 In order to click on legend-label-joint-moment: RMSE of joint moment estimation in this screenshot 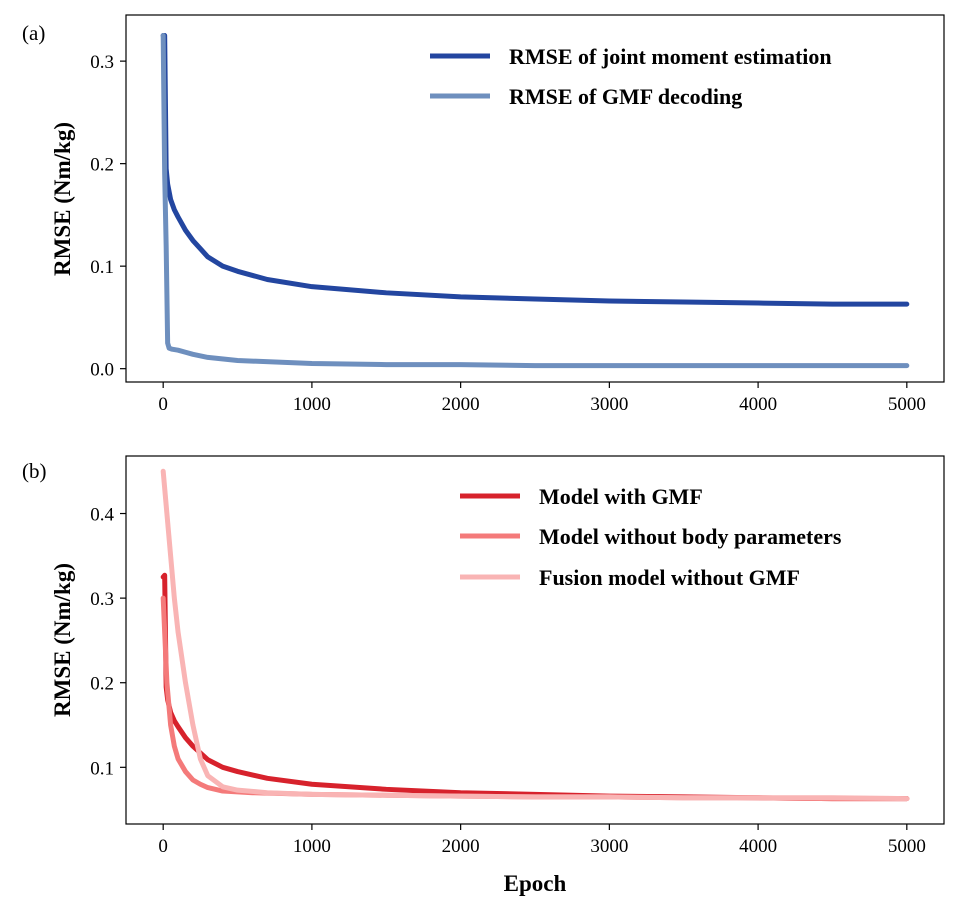, I will do `click(670, 56)`.